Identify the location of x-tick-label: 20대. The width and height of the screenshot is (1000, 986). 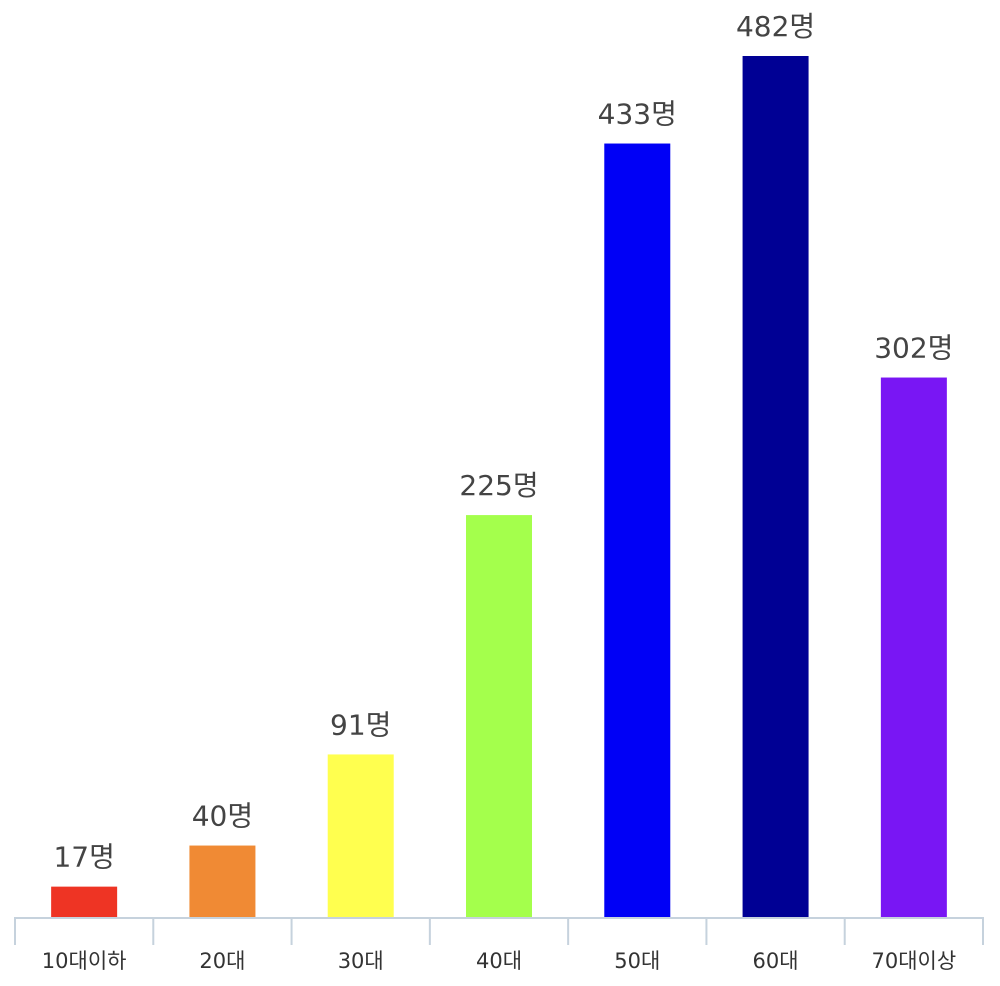
(222, 961).